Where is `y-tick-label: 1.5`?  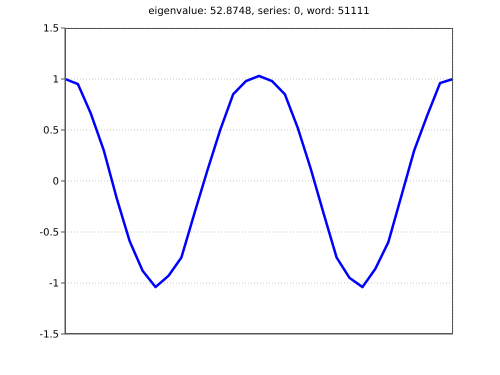 y-tick-label: 1.5 is located at coordinates (51, 29).